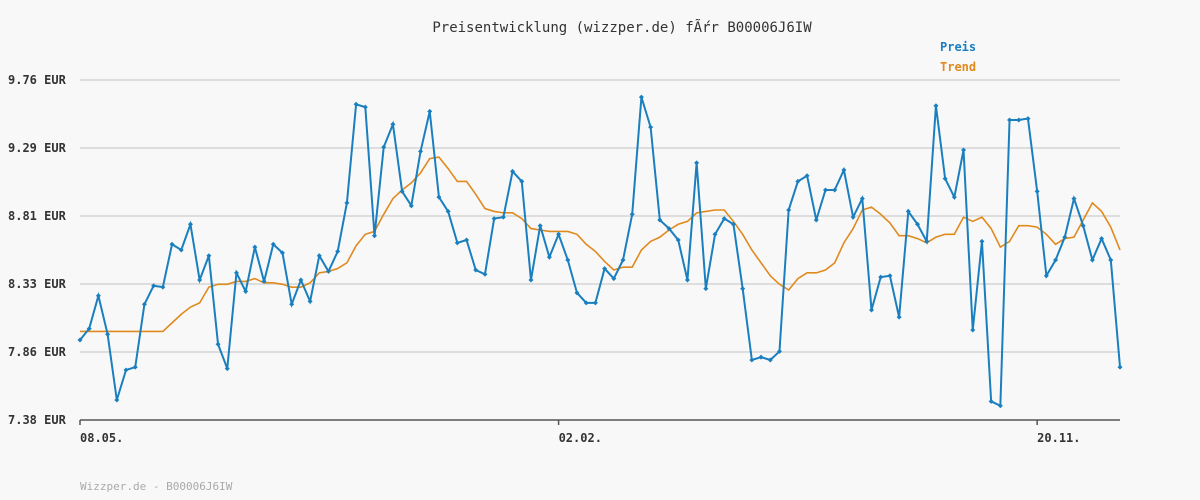 Image resolution: width=1200 pixels, height=500 pixels. I want to click on y-tick-label: 8.81 EUR, so click(37, 216).